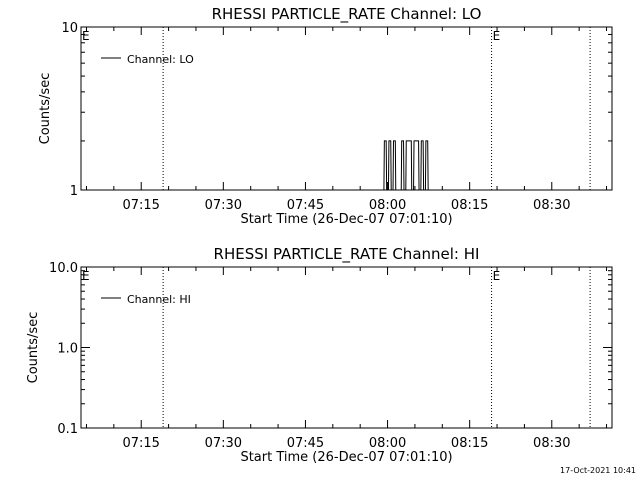  Describe the element at coordinates (63, 268) in the screenshot. I see `y-tick-label: 10.0` at that location.